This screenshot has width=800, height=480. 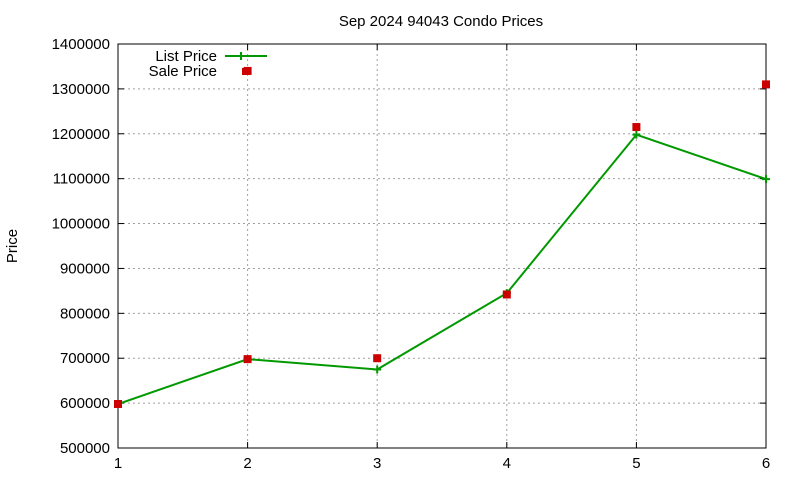 I want to click on x-tick-label: 4, so click(x=507, y=463).